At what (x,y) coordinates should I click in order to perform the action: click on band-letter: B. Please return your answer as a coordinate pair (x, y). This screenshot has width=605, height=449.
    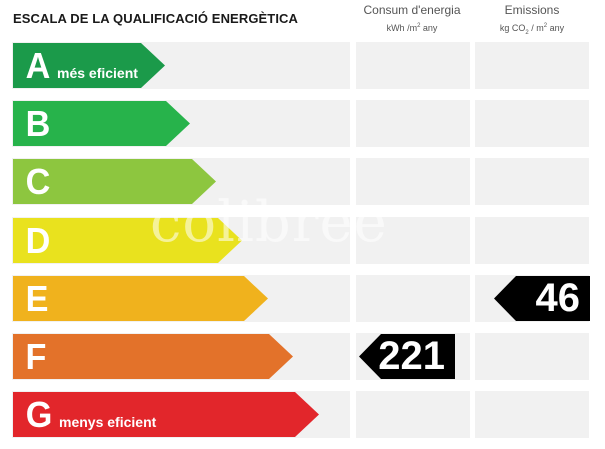
    Looking at the image, I should click on (38, 123).